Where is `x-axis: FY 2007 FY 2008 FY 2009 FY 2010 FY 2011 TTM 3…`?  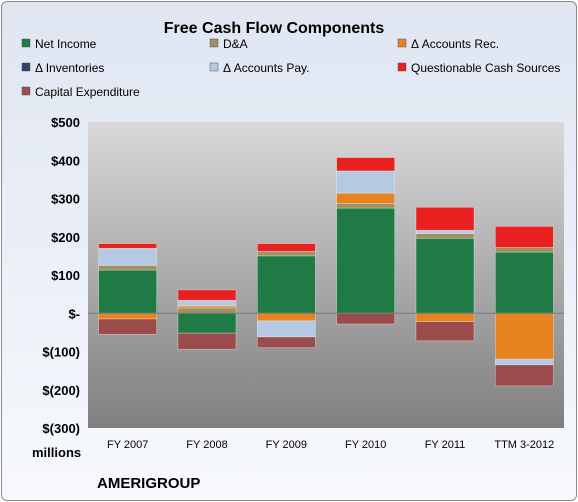 x-axis: FY 2007 FY 2008 FY 2009 FY 2010 FY 2011 TTM 3… is located at coordinates (330, 445).